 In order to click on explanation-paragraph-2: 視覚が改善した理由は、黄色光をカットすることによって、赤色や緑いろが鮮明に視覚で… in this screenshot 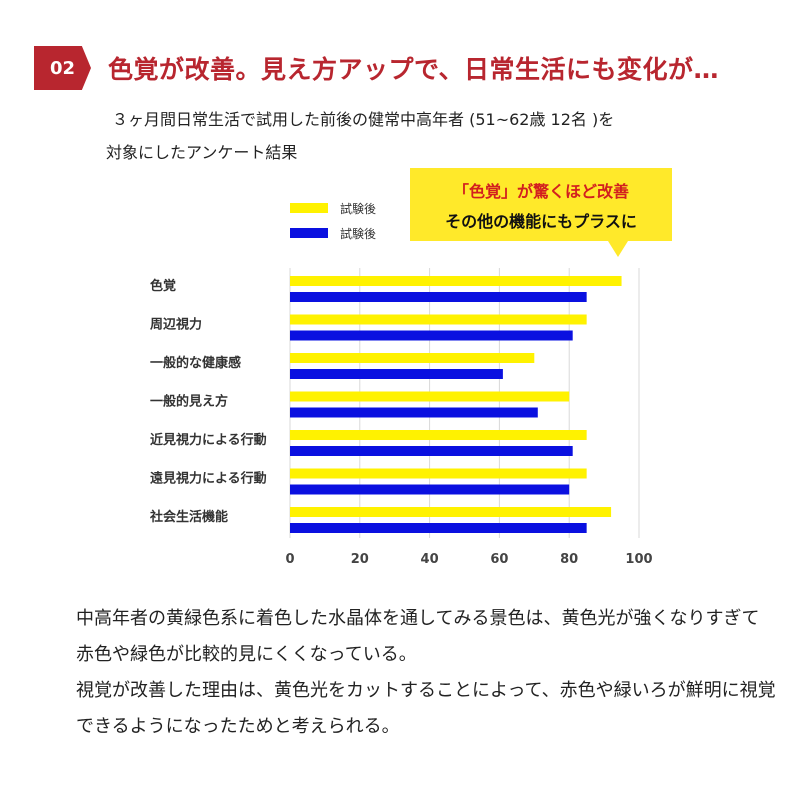, I will do `click(426, 708)`.